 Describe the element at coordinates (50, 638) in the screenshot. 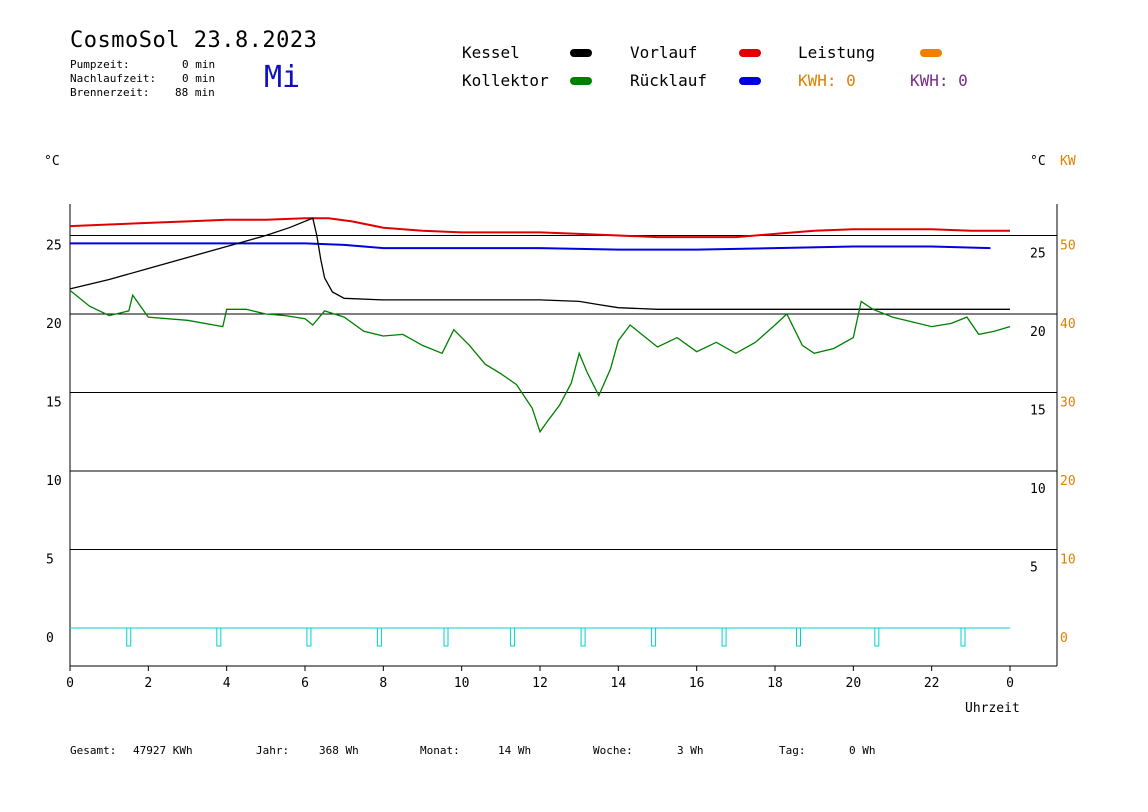

I see `y-left-tick-0: 0` at that location.